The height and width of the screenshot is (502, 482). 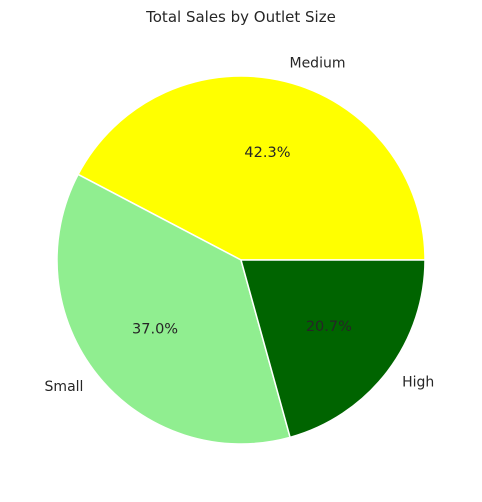 What do you see at coordinates (267, 153) in the screenshot?
I see `slice-percent-medium: 42.3%` at bounding box center [267, 153].